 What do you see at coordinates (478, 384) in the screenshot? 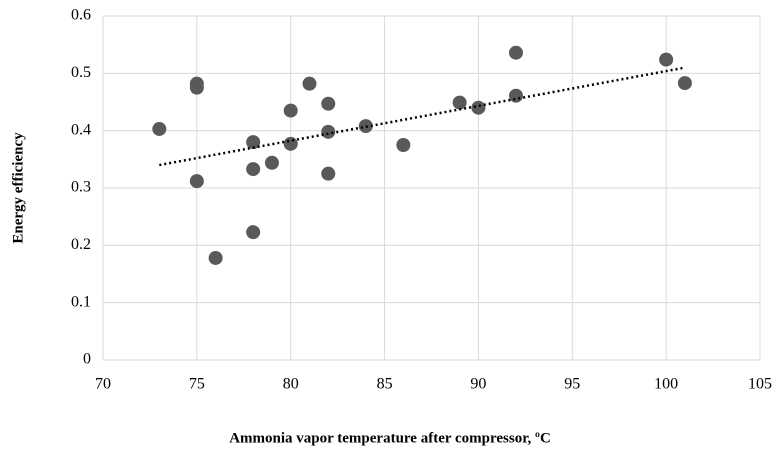
I see `x-tick-label: 90` at bounding box center [478, 384].